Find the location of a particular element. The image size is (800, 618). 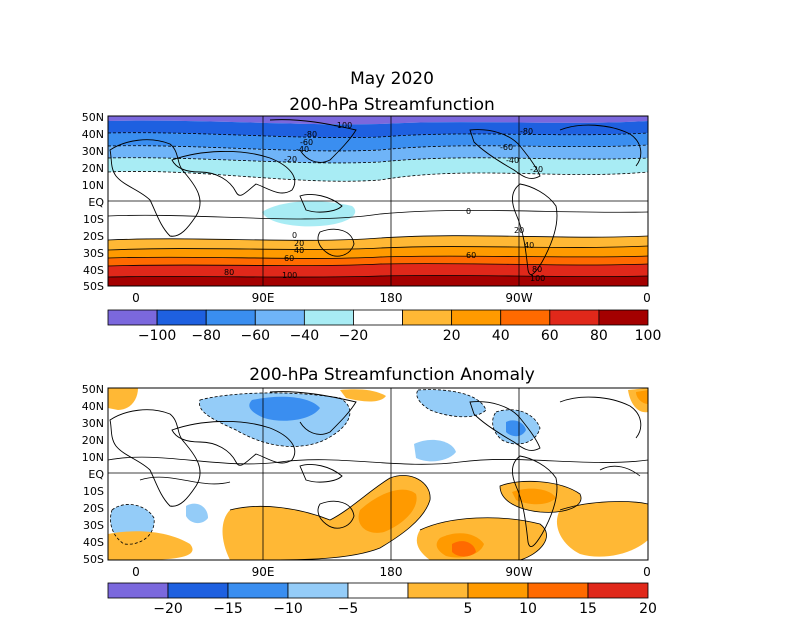

anom-neg-pacific is located at coordinates (451, 403).